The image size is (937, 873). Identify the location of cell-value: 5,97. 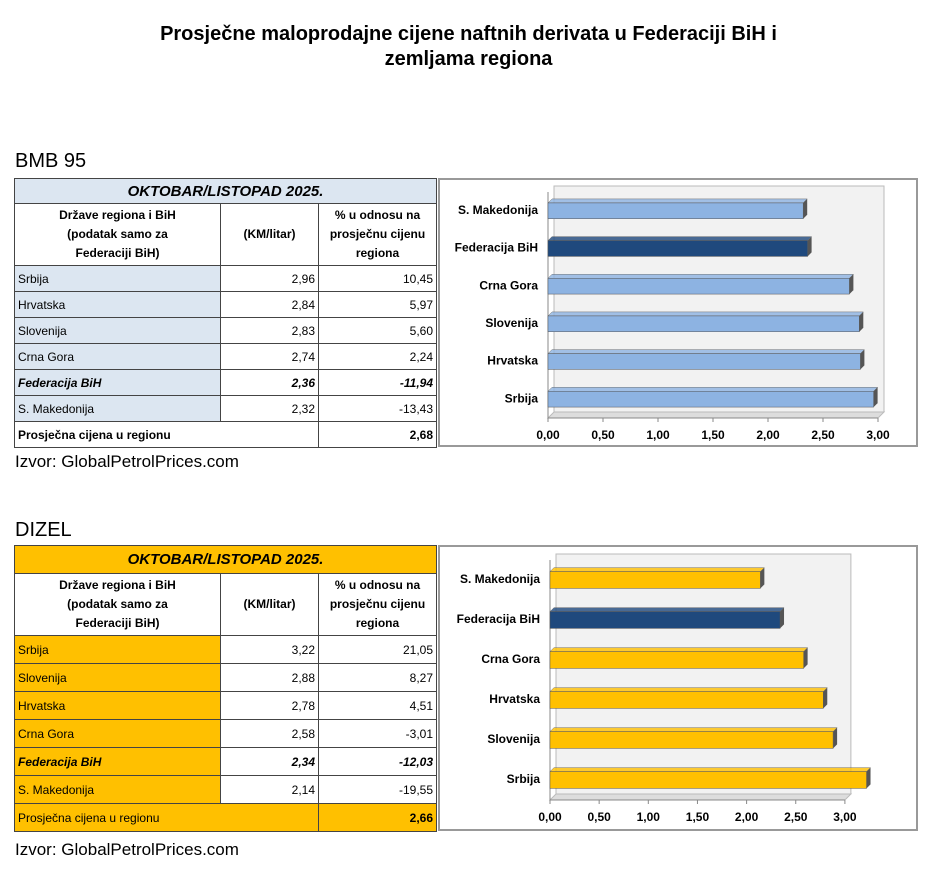
(377, 304).